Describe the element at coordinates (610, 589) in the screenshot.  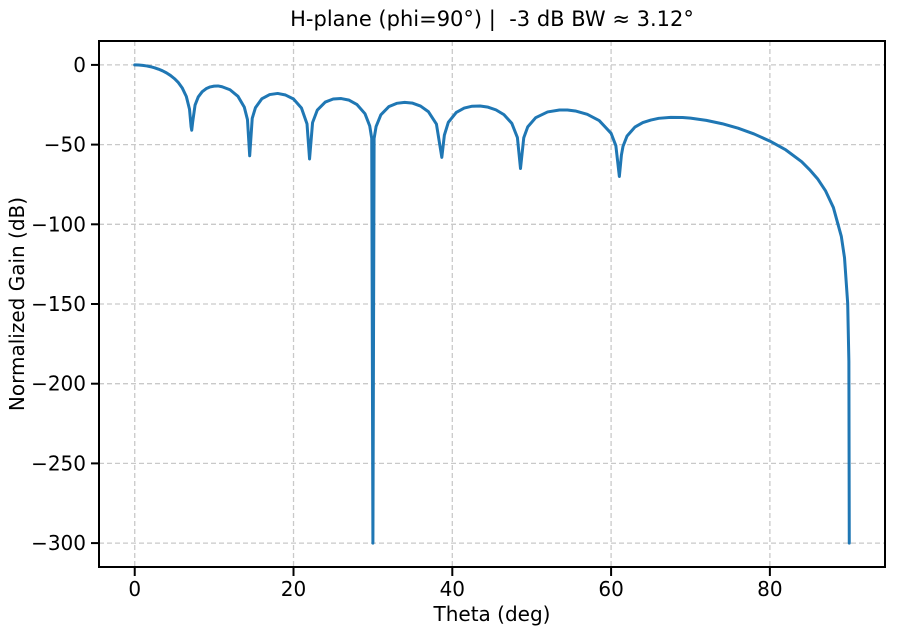
I see `x-tick-label: 60` at that location.